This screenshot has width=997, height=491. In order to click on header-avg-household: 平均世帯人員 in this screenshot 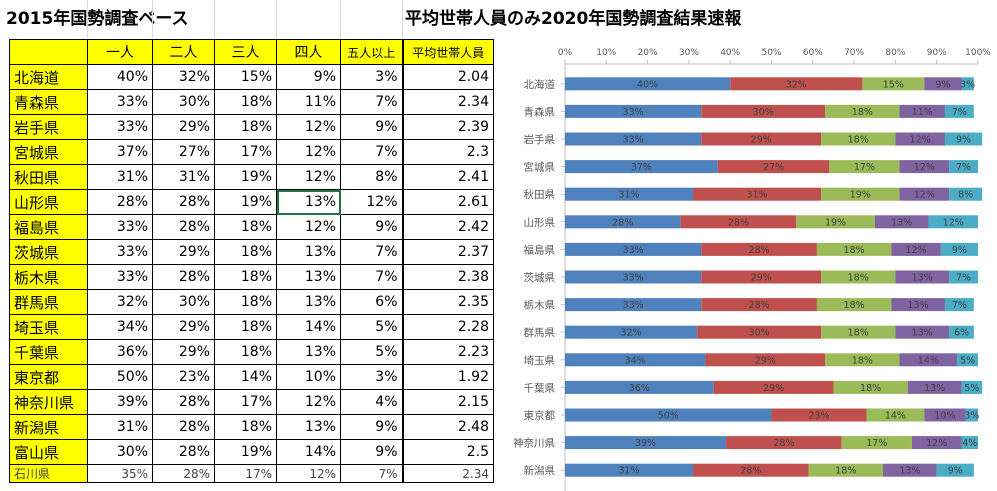, I will do `click(447, 52)`.